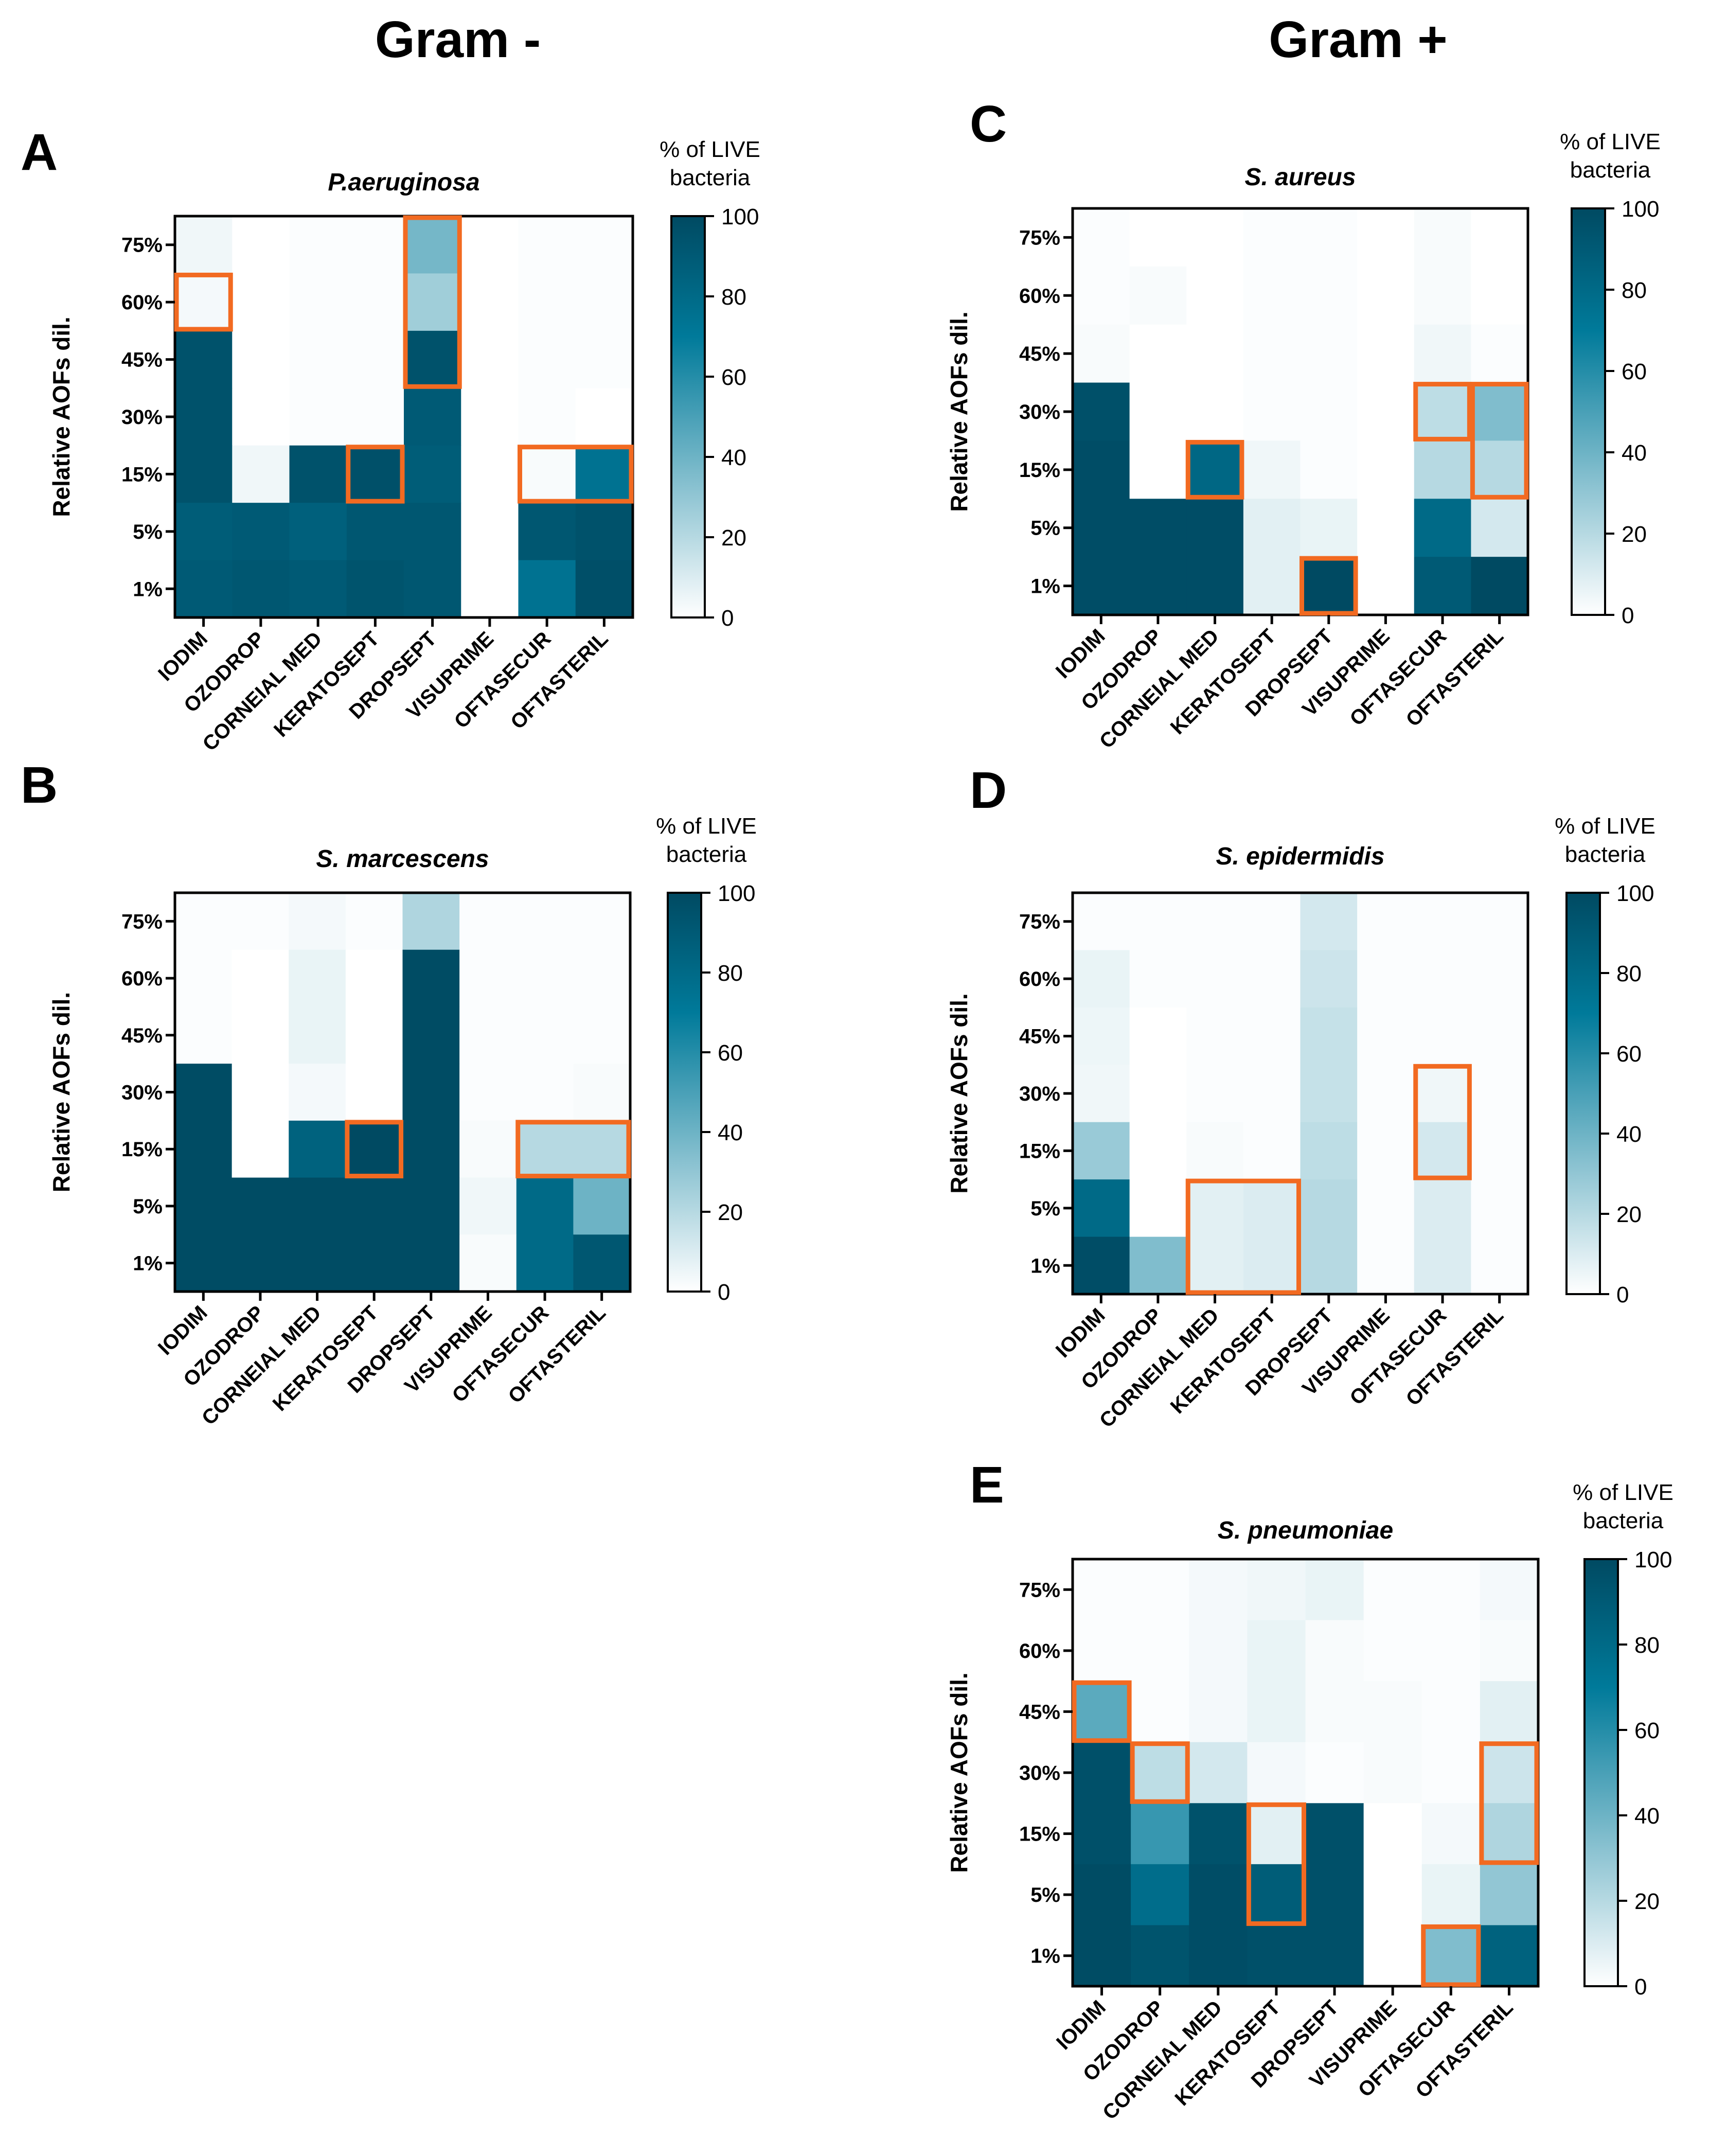  Describe the element at coordinates (1276, 1864) in the screenshot. I see `highlight-box` at that location.